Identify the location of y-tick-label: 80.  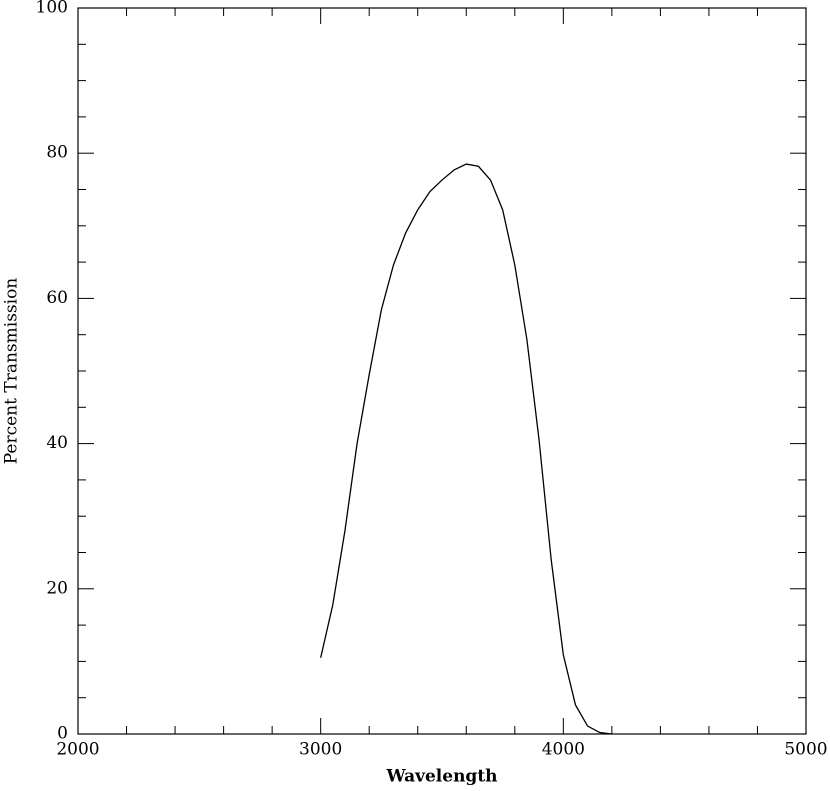
(57, 153).